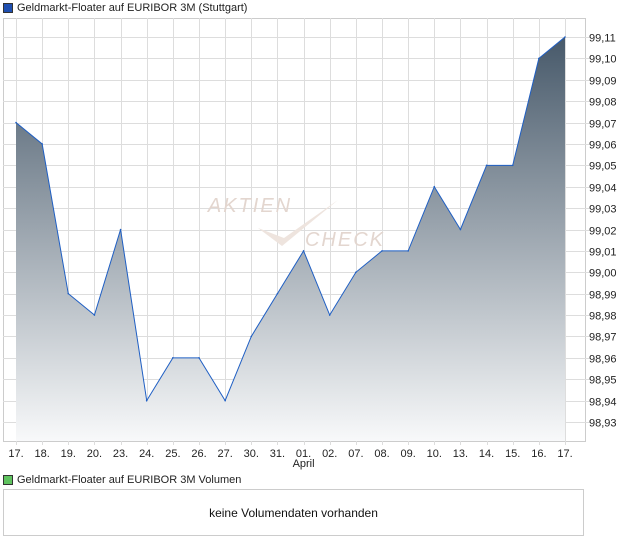  What do you see at coordinates (8, 8) in the screenshot?
I see `price-legend-swatch` at bounding box center [8, 8].